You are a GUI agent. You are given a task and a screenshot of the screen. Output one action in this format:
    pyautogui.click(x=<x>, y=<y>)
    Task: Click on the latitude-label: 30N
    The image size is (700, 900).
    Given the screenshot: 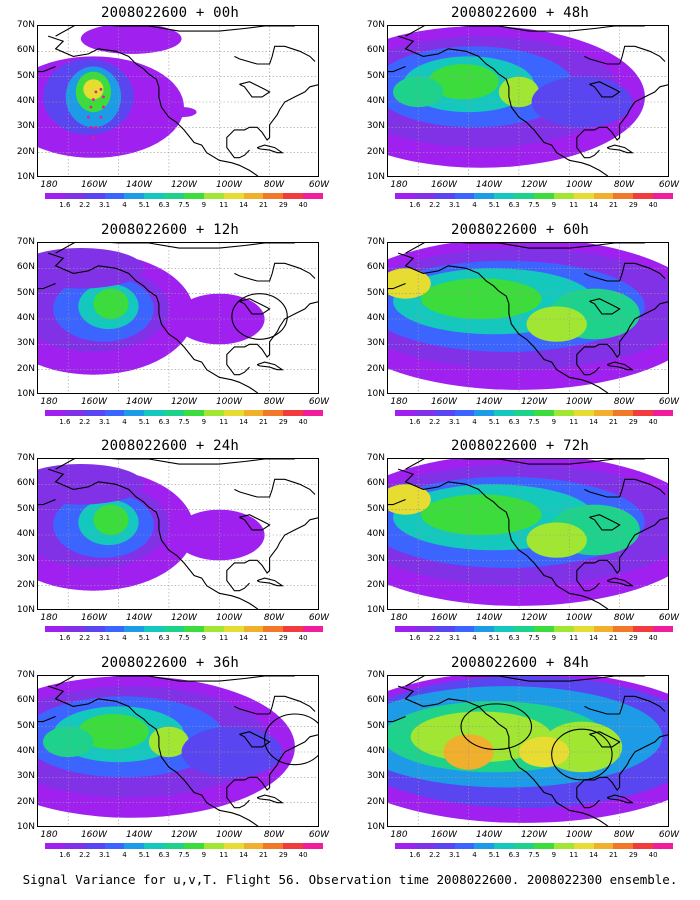 What is the action you would take?
    pyautogui.click(x=375, y=126)
    